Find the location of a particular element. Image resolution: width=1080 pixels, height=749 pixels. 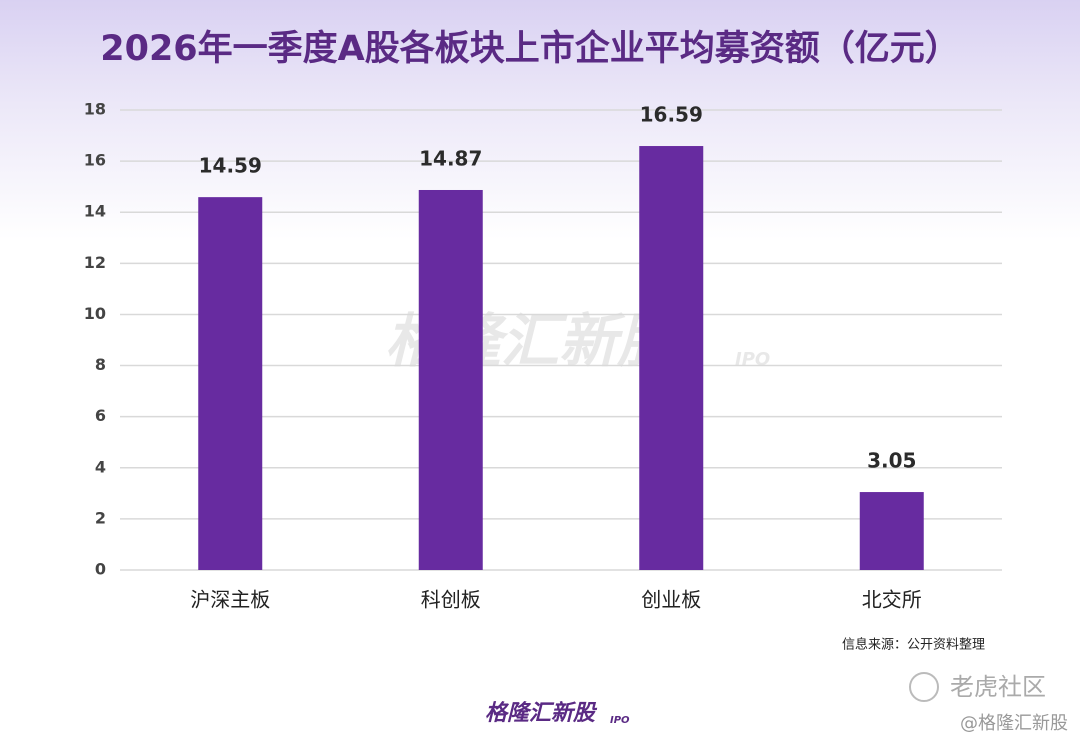

platform-name: 老虎社区 is located at coordinates (998, 687).